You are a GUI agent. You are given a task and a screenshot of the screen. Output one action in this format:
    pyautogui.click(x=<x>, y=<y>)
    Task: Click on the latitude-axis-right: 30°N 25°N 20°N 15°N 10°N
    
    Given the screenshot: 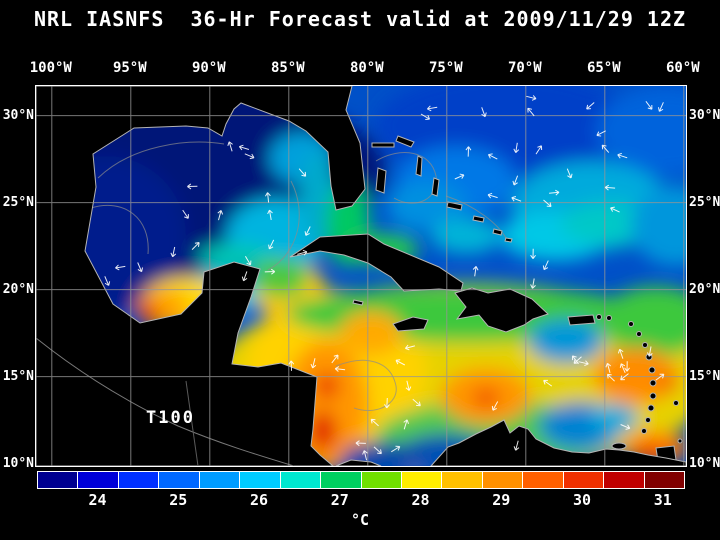 What is the action you would take?
    pyautogui.click(x=704, y=278)
    